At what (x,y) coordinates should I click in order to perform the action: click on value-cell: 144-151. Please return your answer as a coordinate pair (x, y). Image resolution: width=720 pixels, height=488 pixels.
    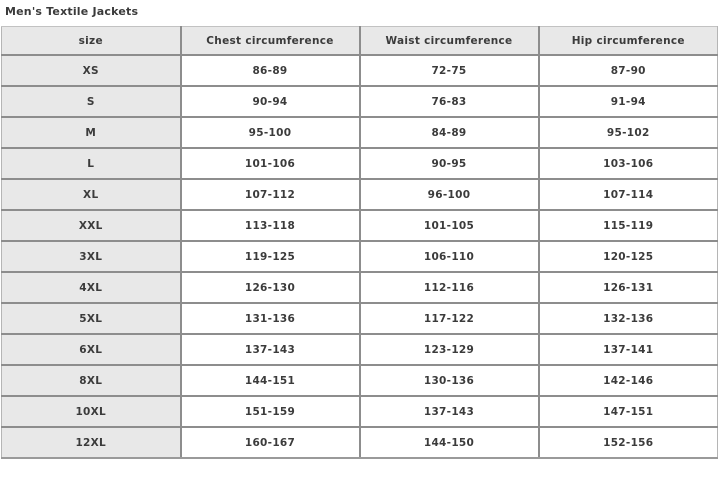
    Looking at the image, I should click on (270, 380).